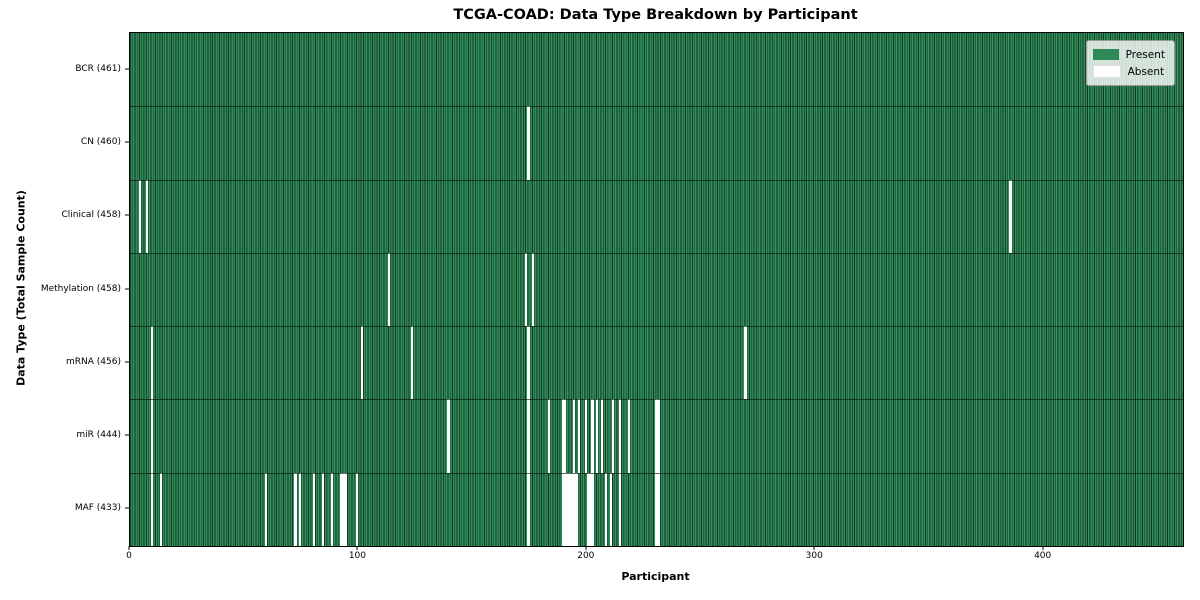 This screenshot has width=1200, height=600. I want to click on y-tick-label-methylation: Methylation (458), so click(80, 288).